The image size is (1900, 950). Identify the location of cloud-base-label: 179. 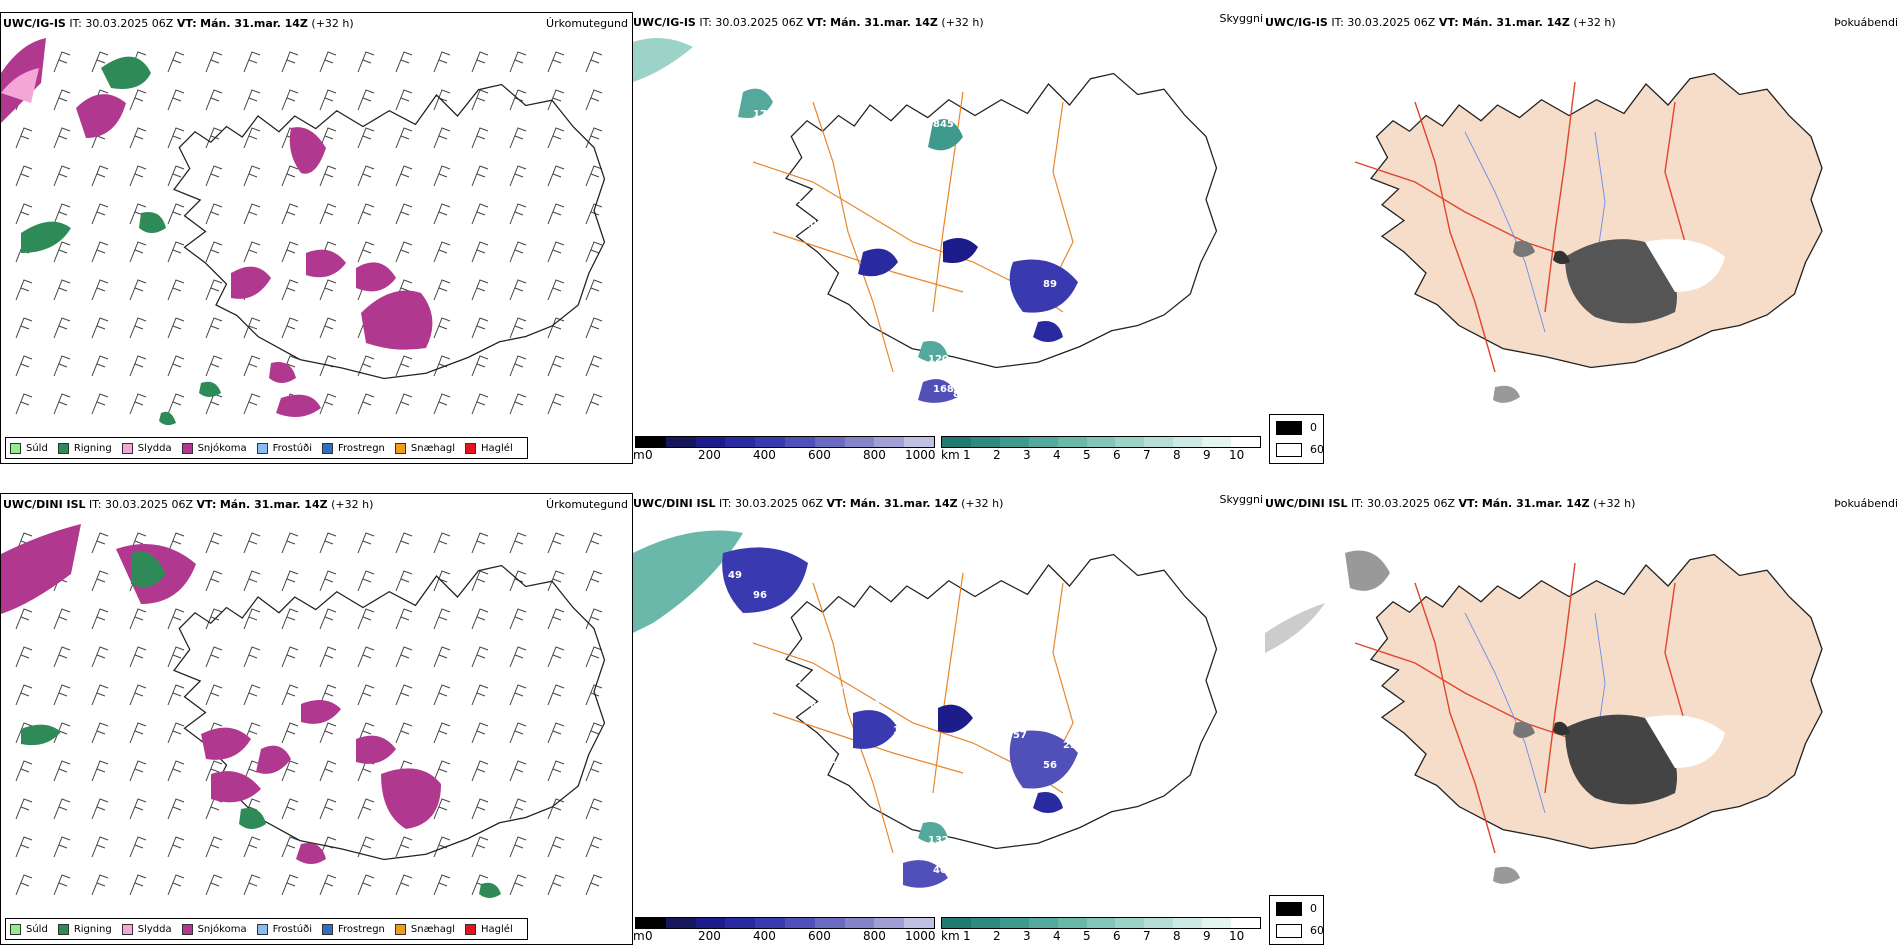
(1073, 264).